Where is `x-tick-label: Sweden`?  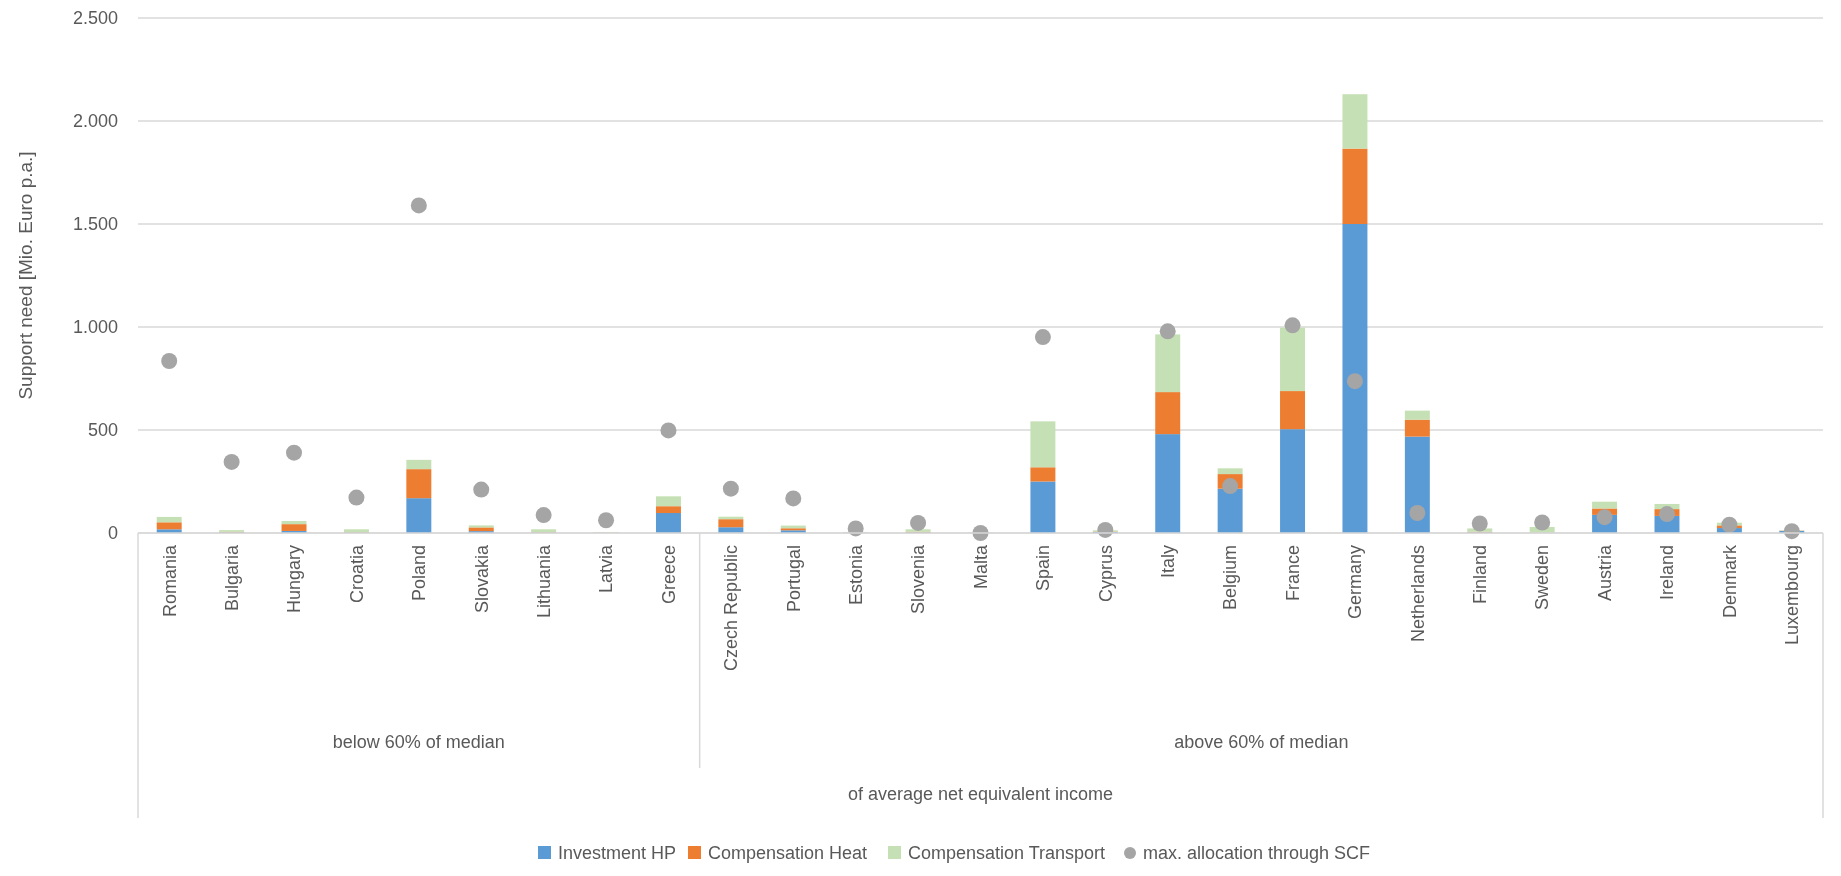
x-tick-label: Sweden is located at coordinates (1542, 578).